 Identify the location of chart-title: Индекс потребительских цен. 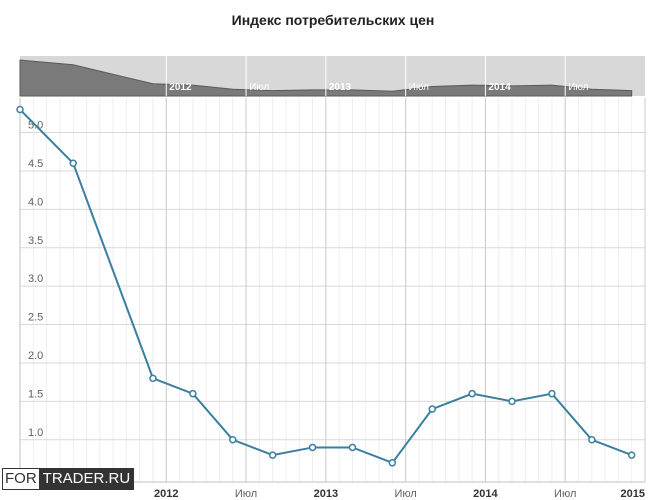
(333, 20).